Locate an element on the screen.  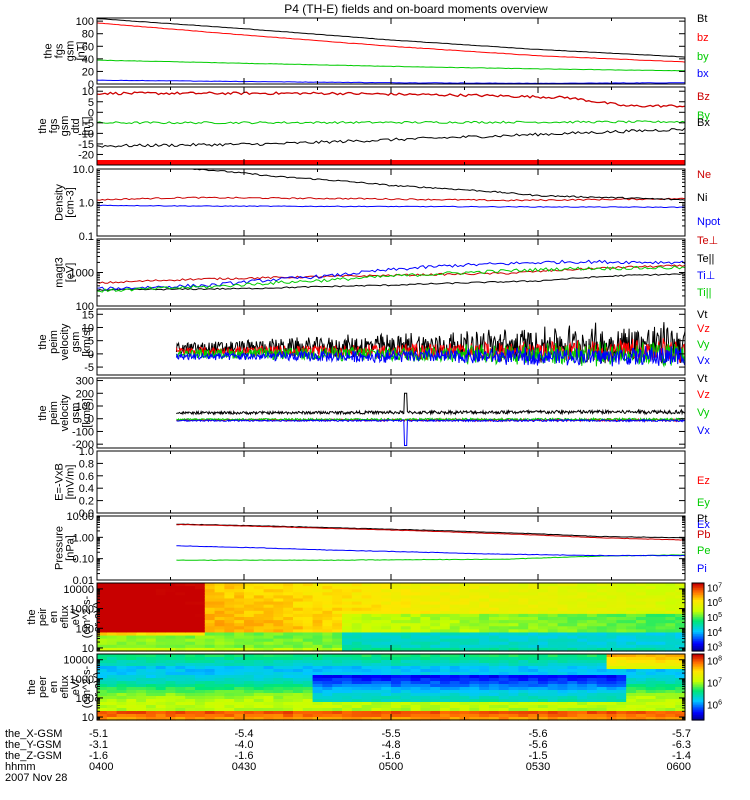
ylabel-fgs-gsm-0: the is located at coordinates (49, 50).